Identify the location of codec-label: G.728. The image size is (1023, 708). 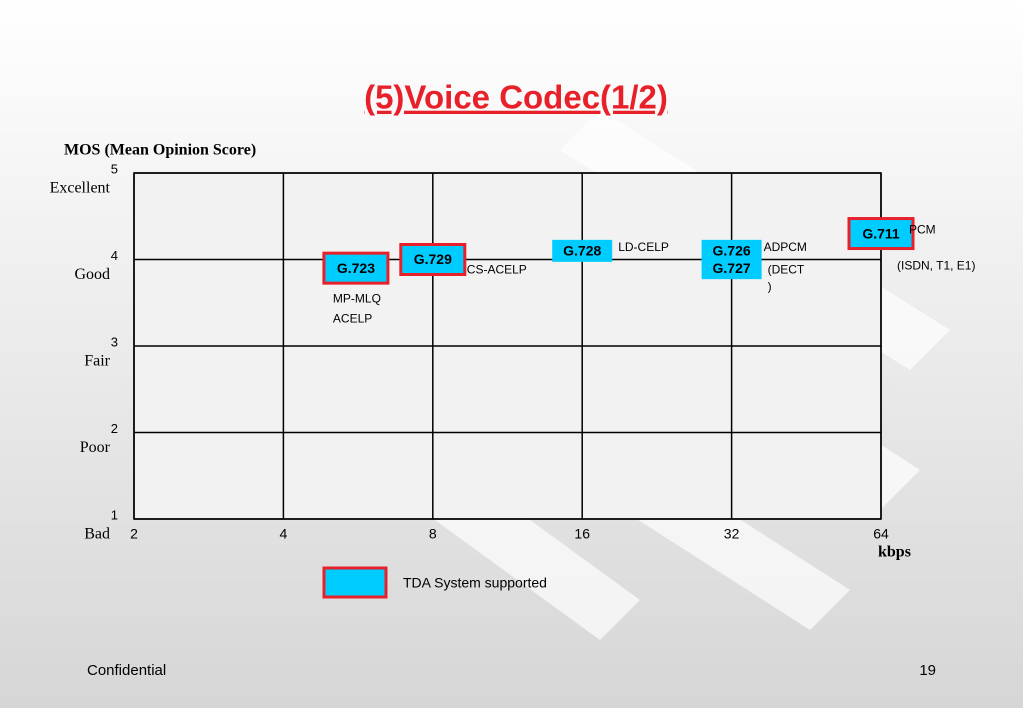
(582, 251).